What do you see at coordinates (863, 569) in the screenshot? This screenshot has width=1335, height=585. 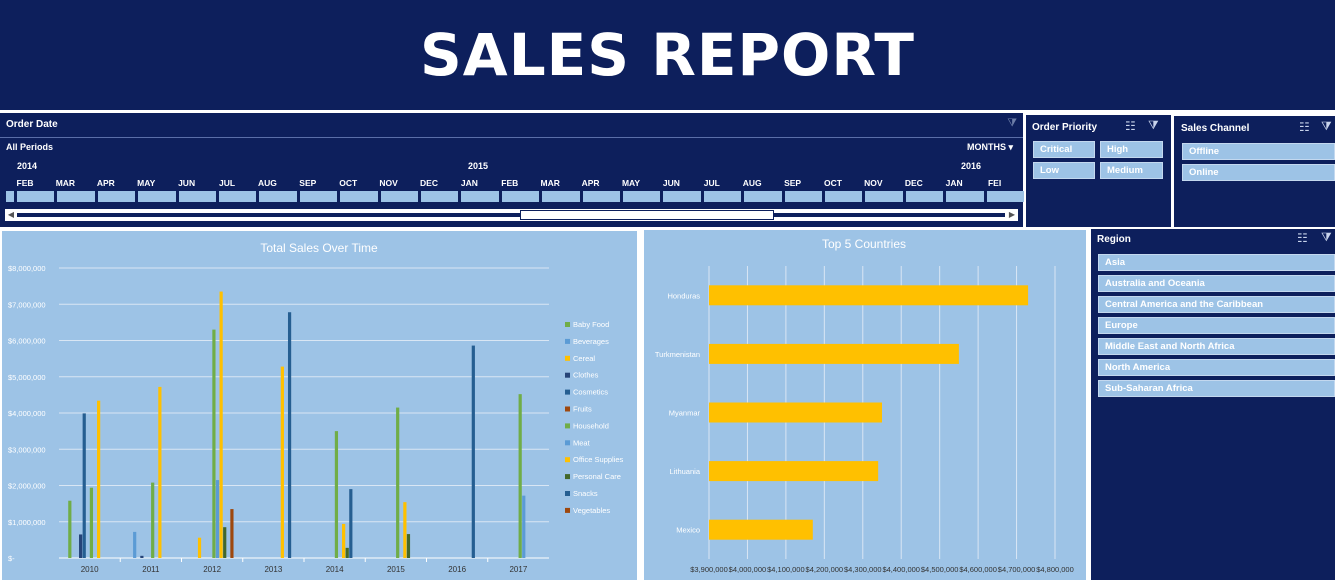 I see `x-tick-label: $4,300,000` at bounding box center [863, 569].